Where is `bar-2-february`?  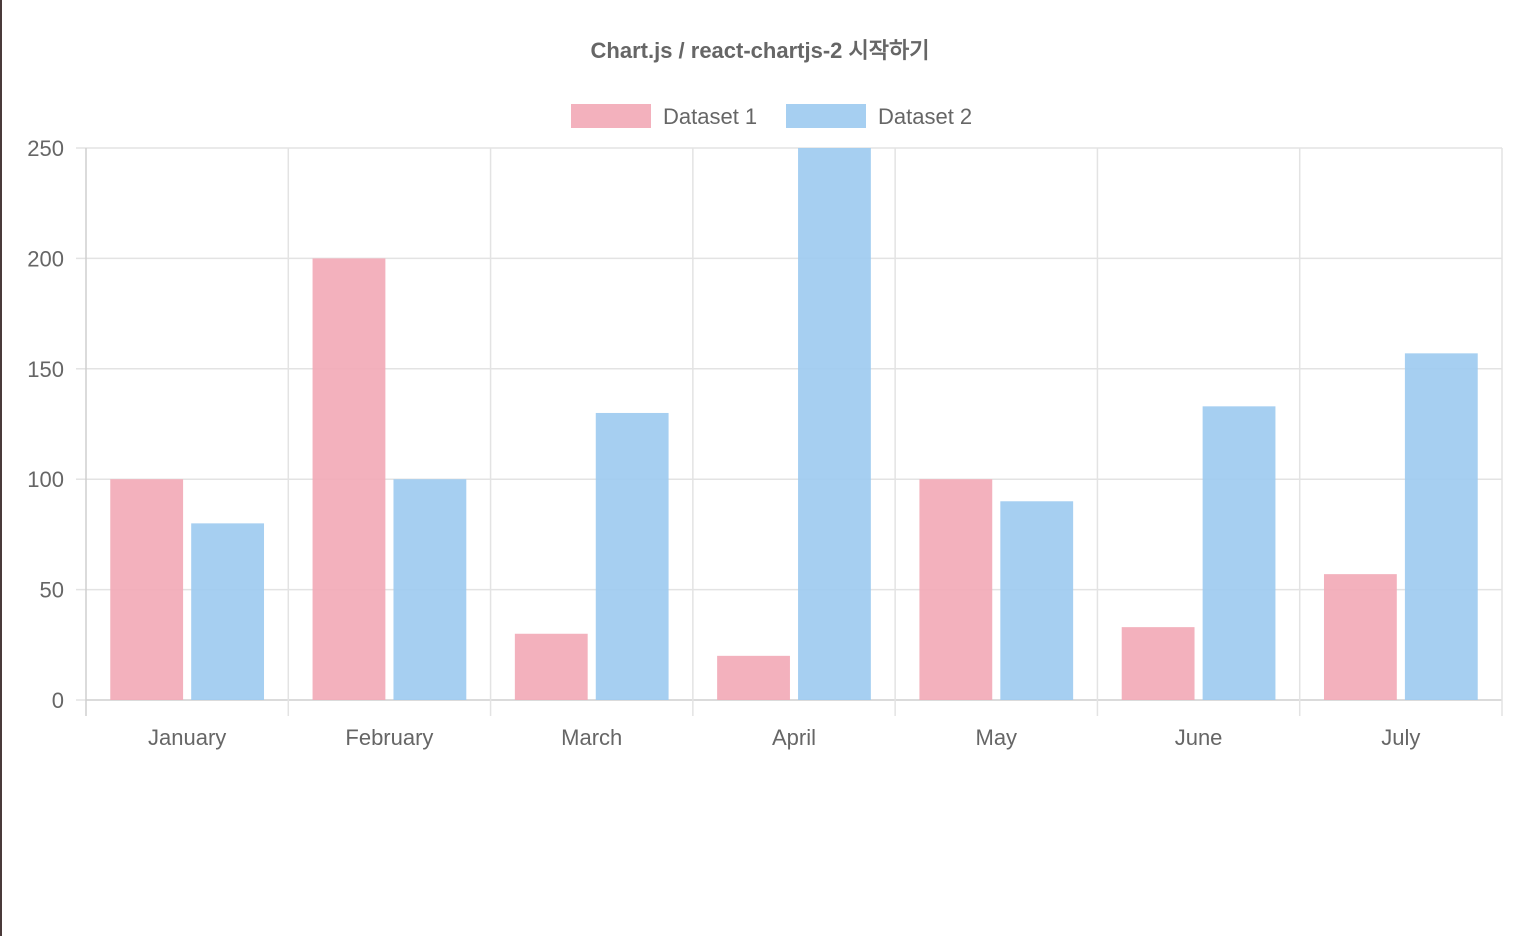 bar-2-february is located at coordinates (430, 589).